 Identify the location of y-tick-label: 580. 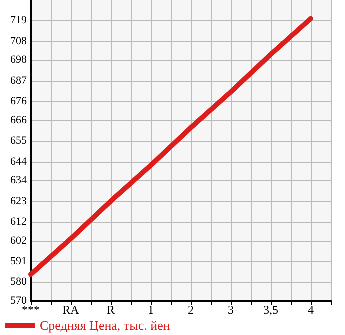
(19, 282).